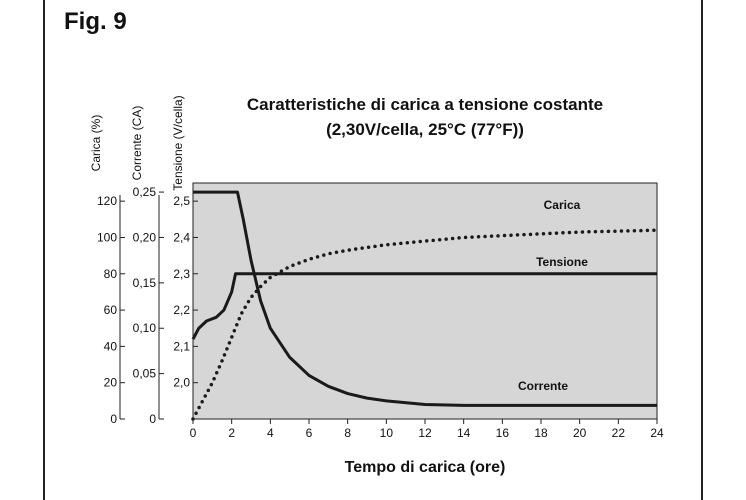 Image resolution: width=746 pixels, height=500 pixels. I want to click on page-border-right, so click(702, 250).